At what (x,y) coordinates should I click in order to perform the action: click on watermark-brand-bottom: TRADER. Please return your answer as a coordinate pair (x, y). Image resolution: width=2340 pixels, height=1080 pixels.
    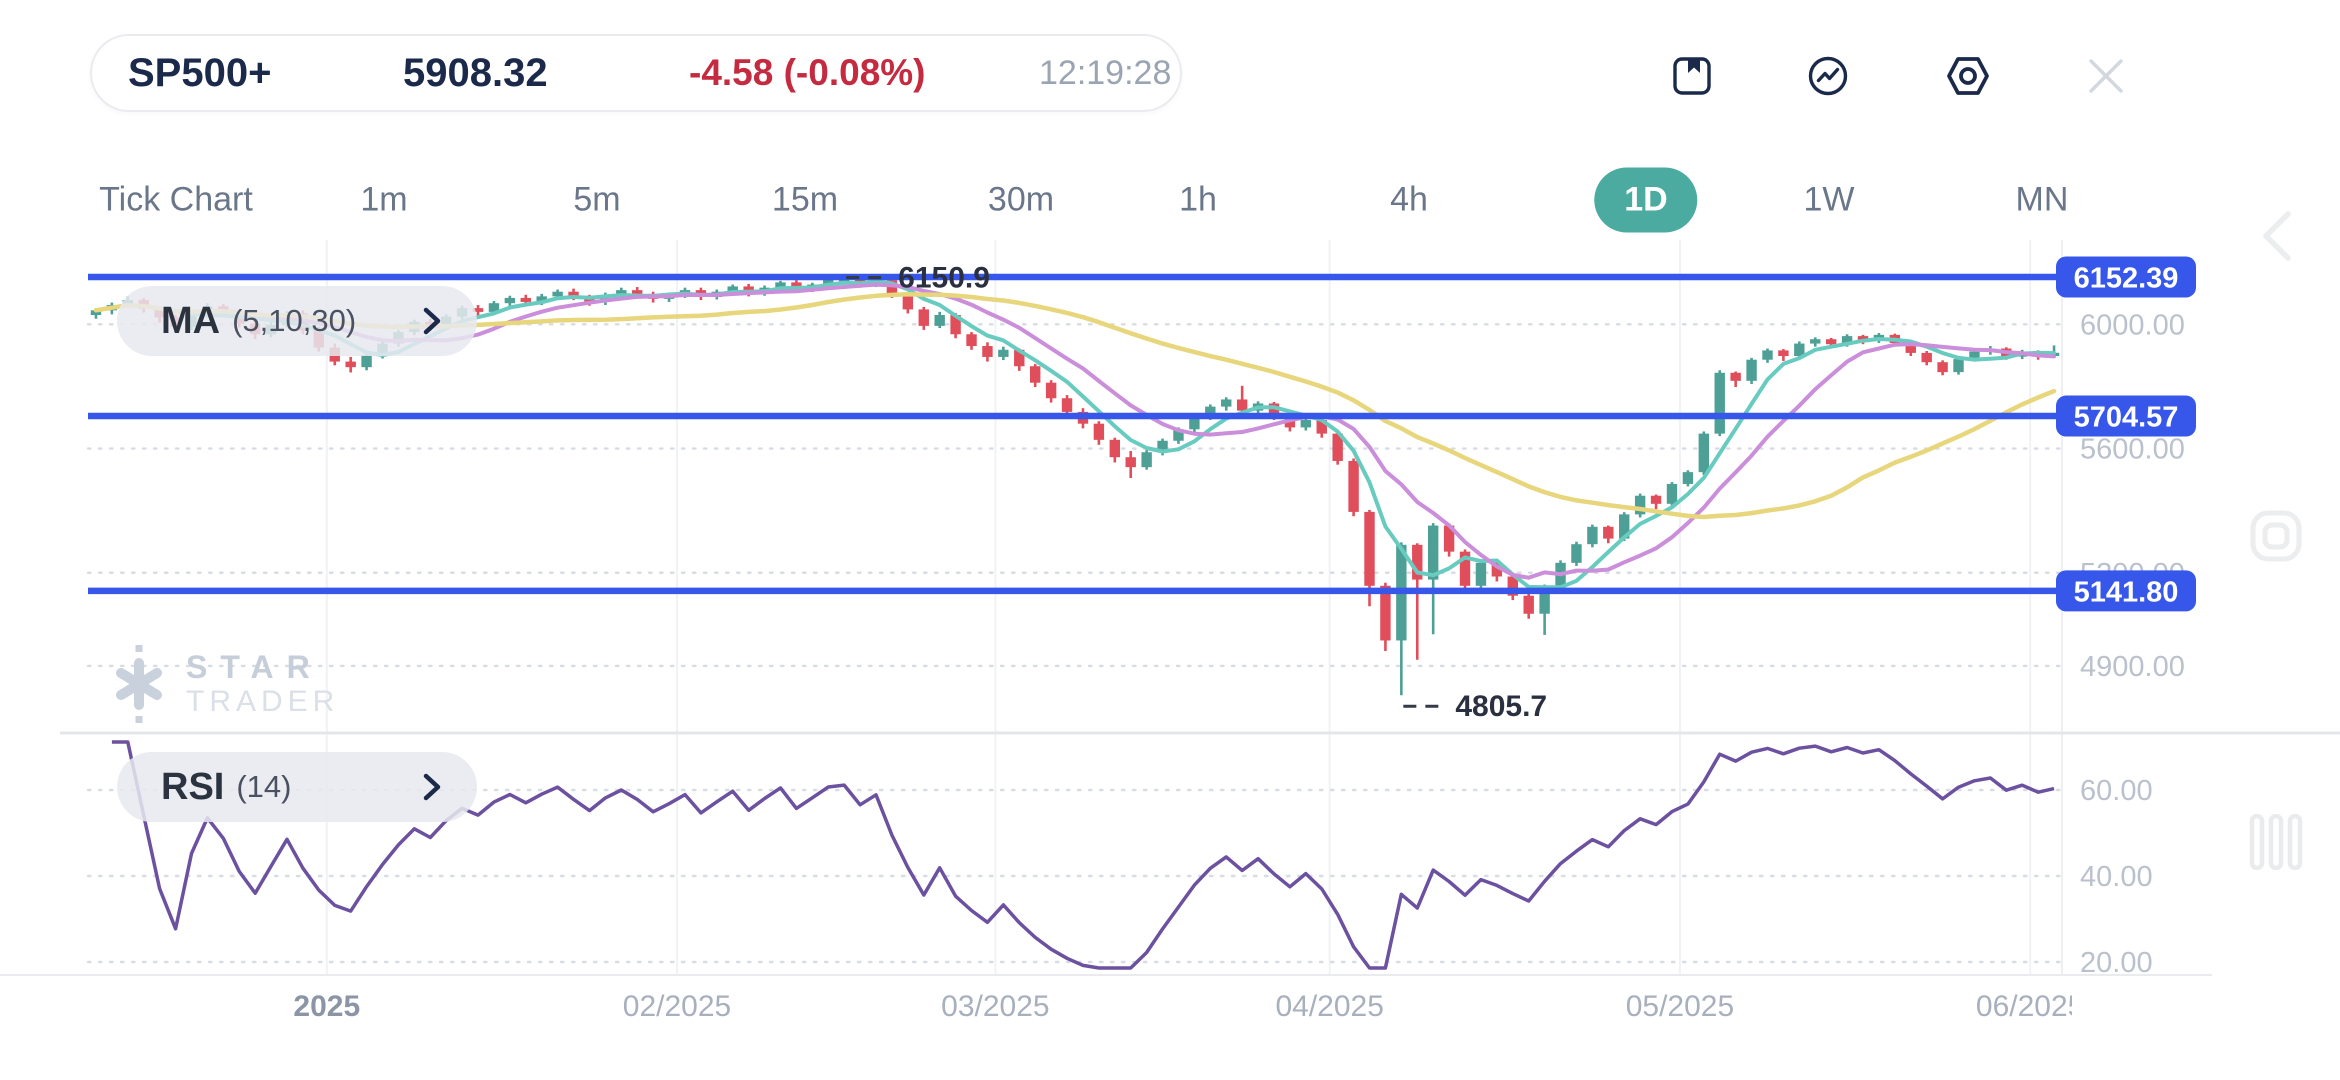
    Looking at the image, I should click on (263, 701).